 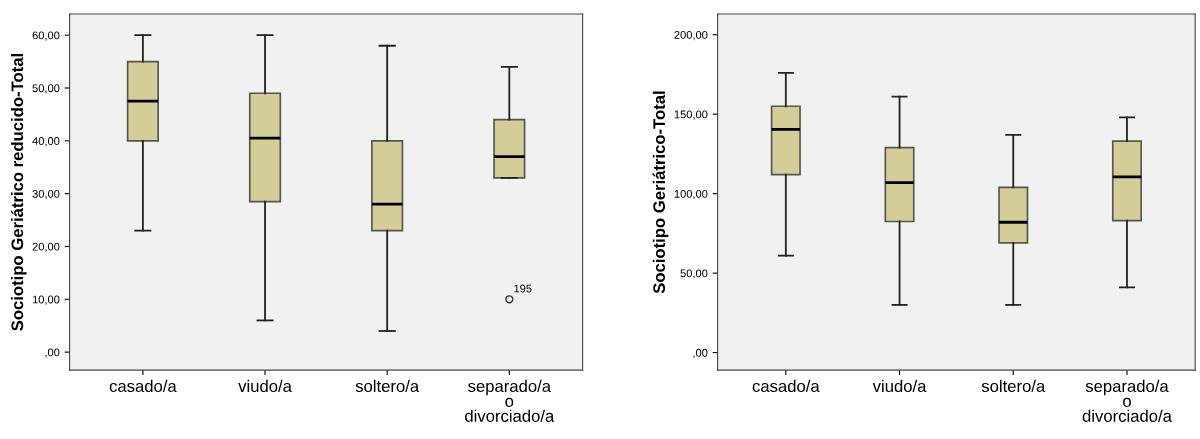 I want to click on y-tick-label: 60,00, so click(x=46, y=36).